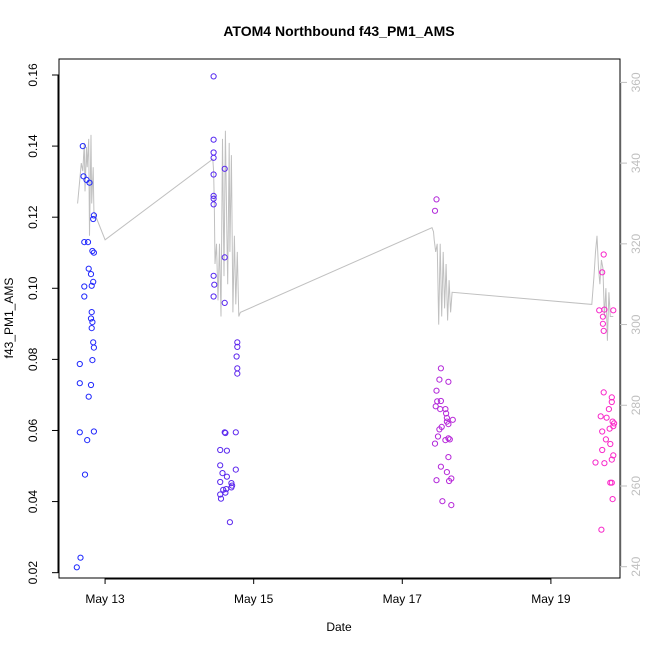 This screenshot has height=650, width=650. What do you see at coordinates (254, 599) in the screenshot?
I see `x-tick-label: May 15` at bounding box center [254, 599].